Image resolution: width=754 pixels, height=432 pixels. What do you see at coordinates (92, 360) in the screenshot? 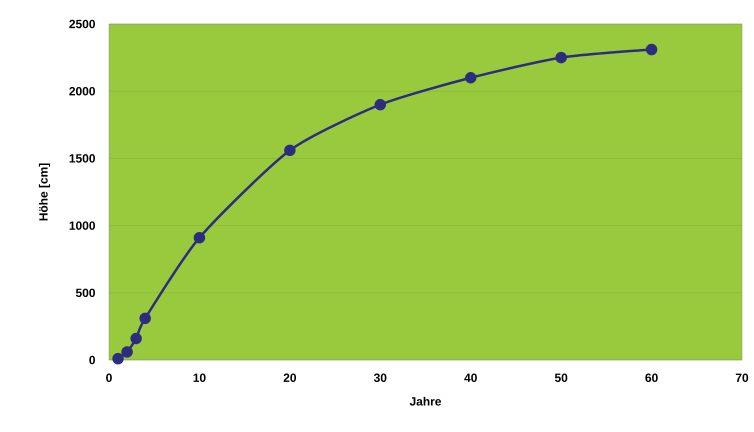
I see `y-tick-label: 0` at bounding box center [92, 360].